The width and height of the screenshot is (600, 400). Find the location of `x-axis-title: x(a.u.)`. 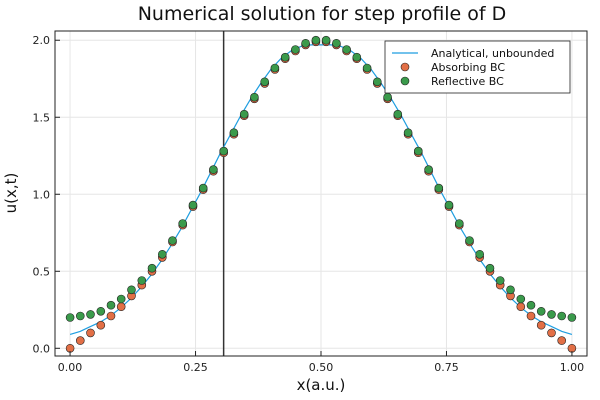

x-axis-title: x(a.u.) is located at coordinates (321, 385).